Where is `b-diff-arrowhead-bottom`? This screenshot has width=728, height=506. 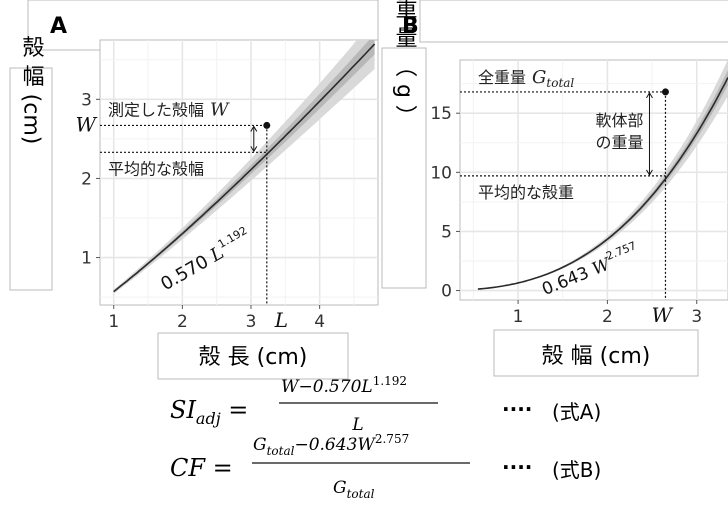
b-diff-arrowhead-bottom is located at coordinates (649, 172).